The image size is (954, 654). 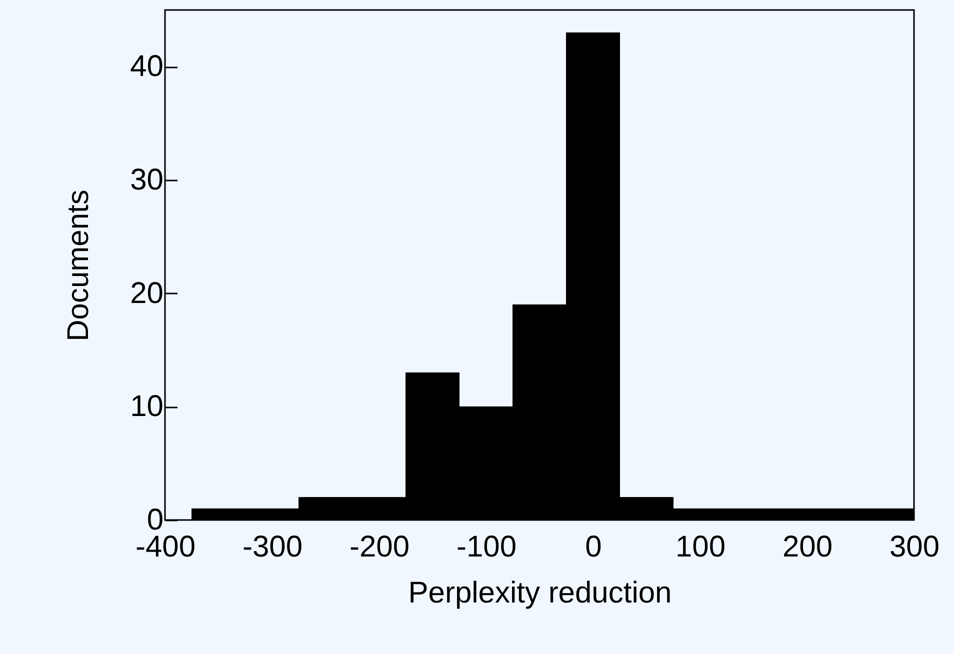 I want to click on y-tick-label: 10, so click(x=147, y=407).